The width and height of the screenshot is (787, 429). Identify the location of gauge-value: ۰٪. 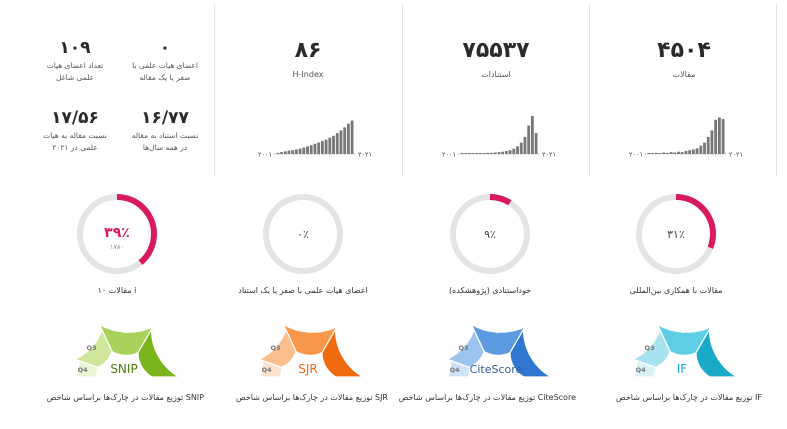
(303, 234).